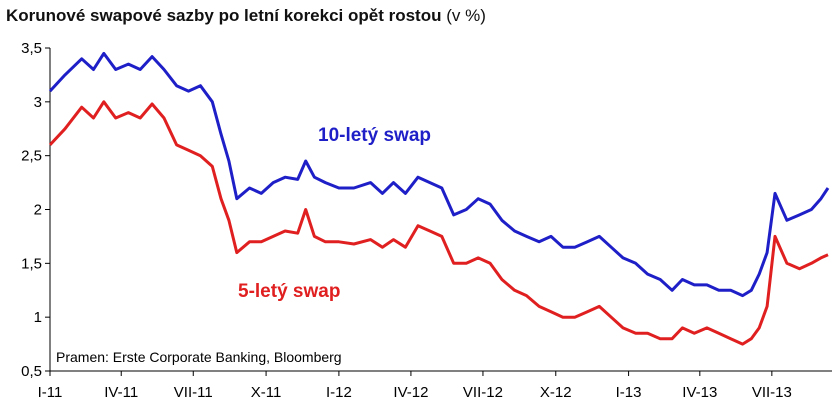 This screenshot has height=414, width=838. I want to click on x-tick-label: IV-12, so click(410, 392).